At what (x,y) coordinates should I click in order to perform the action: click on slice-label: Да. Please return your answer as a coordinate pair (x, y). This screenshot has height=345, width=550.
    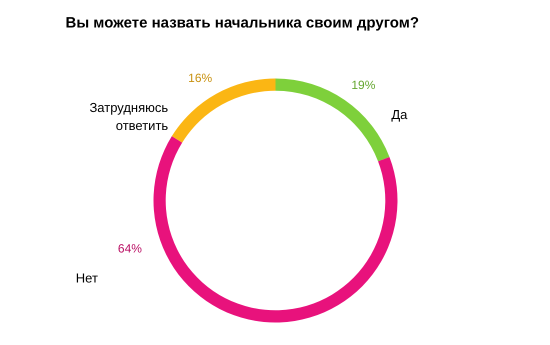
    Looking at the image, I should click on (399, 114).